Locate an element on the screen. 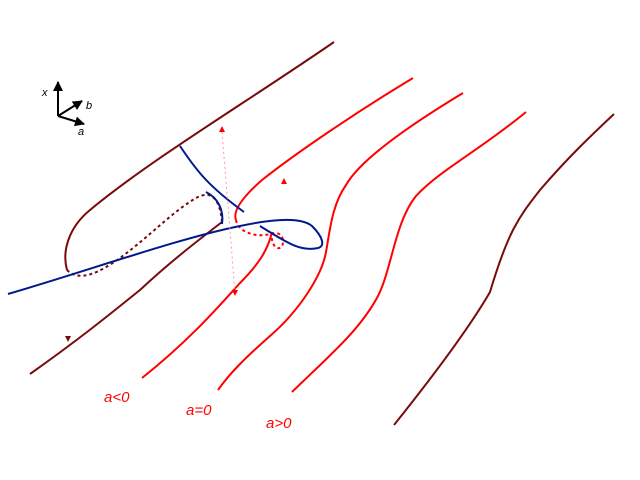  axis-triad: x b a is located at coordinates (66, 109).